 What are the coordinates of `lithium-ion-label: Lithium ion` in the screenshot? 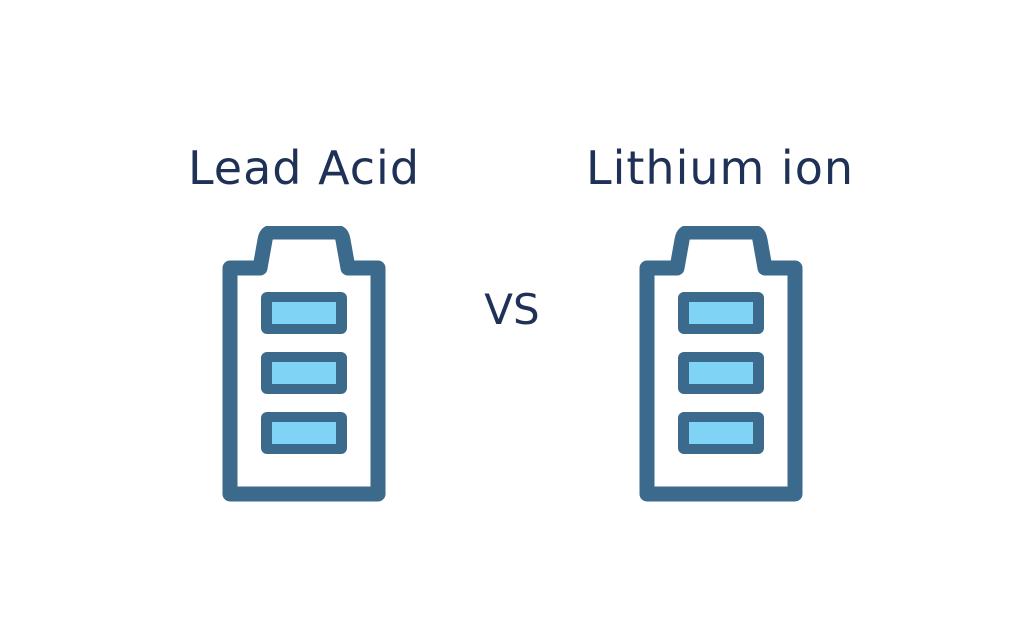 It's located at (720, 168).